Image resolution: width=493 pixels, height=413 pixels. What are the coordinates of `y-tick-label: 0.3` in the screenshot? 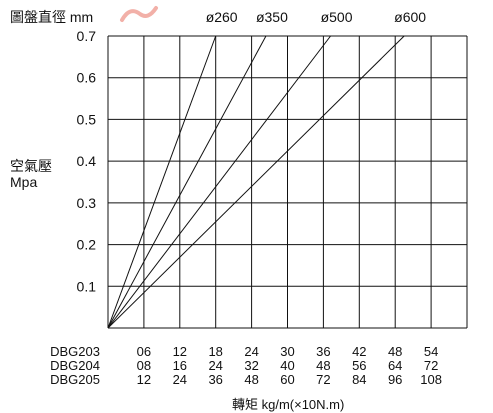 It's located at (87, 203).